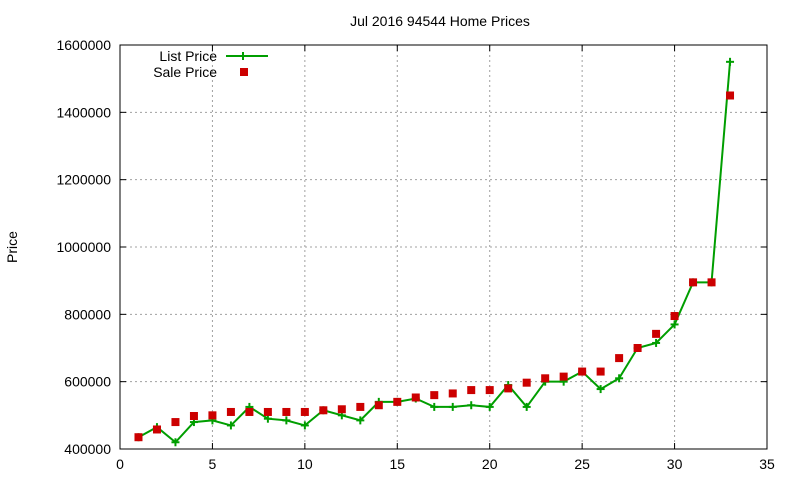 Image resolution: width=800 pixels, height=480 pixels. Describe the element at coordinates (440, 21) in the screenshot. I see `chart-title: Jul 2016 94544 Home Prices` at that location.